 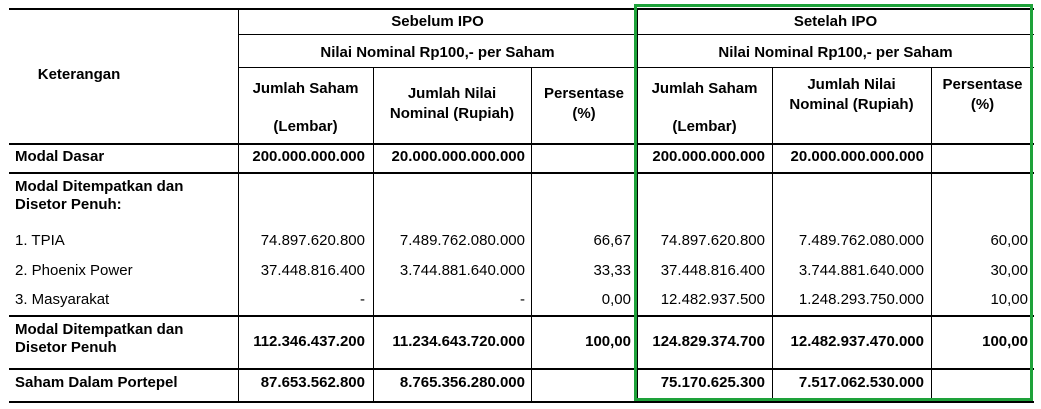 I want to click on cell-after-pct: 100,00, so click(x=1005, y=341).